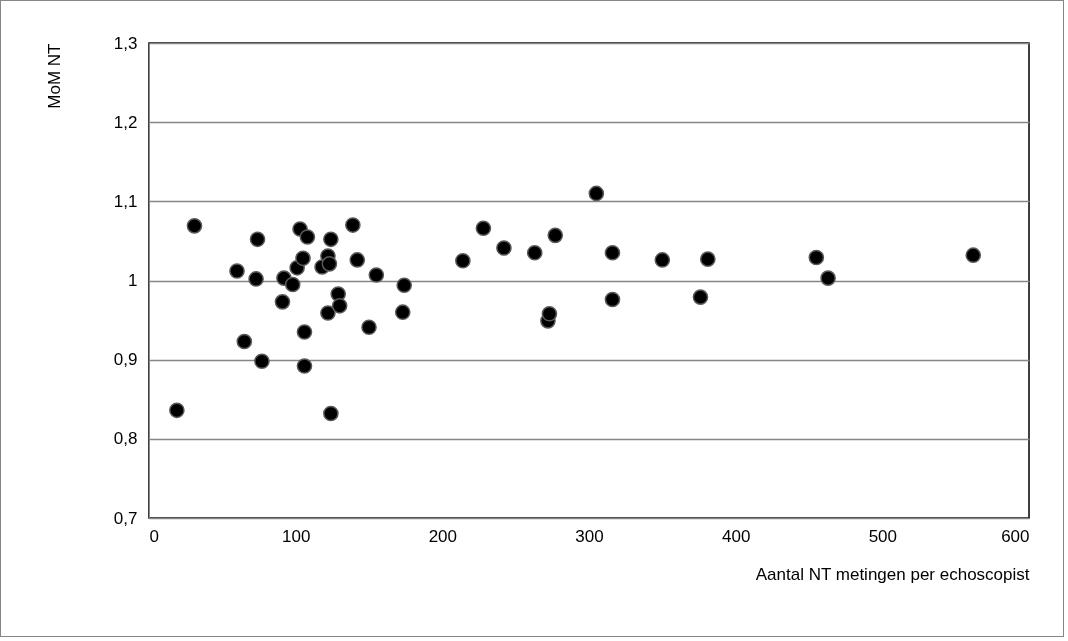 Image resolution: width=1068 pixels, height=641 pixels. I want to click on y-axis-title: MoM NT, so click(54, 76).